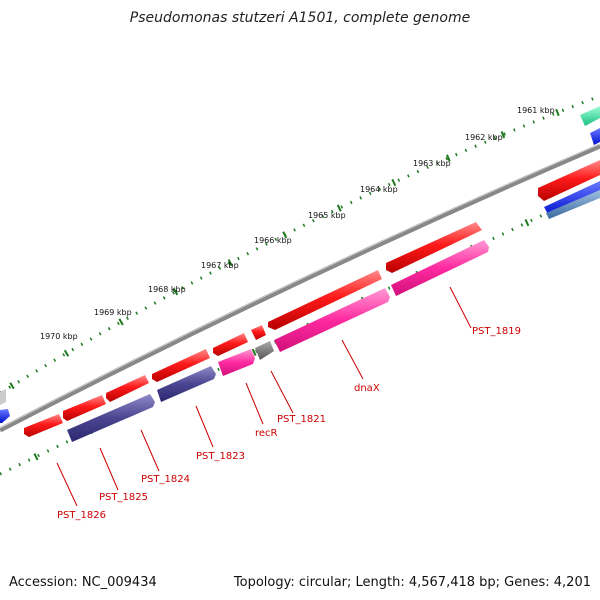 This screenshot has height=600, width=600. What do you see at coordinates (254, 403) in the screenshot?
I see `leader-recR` at bounding box center [254, 403].